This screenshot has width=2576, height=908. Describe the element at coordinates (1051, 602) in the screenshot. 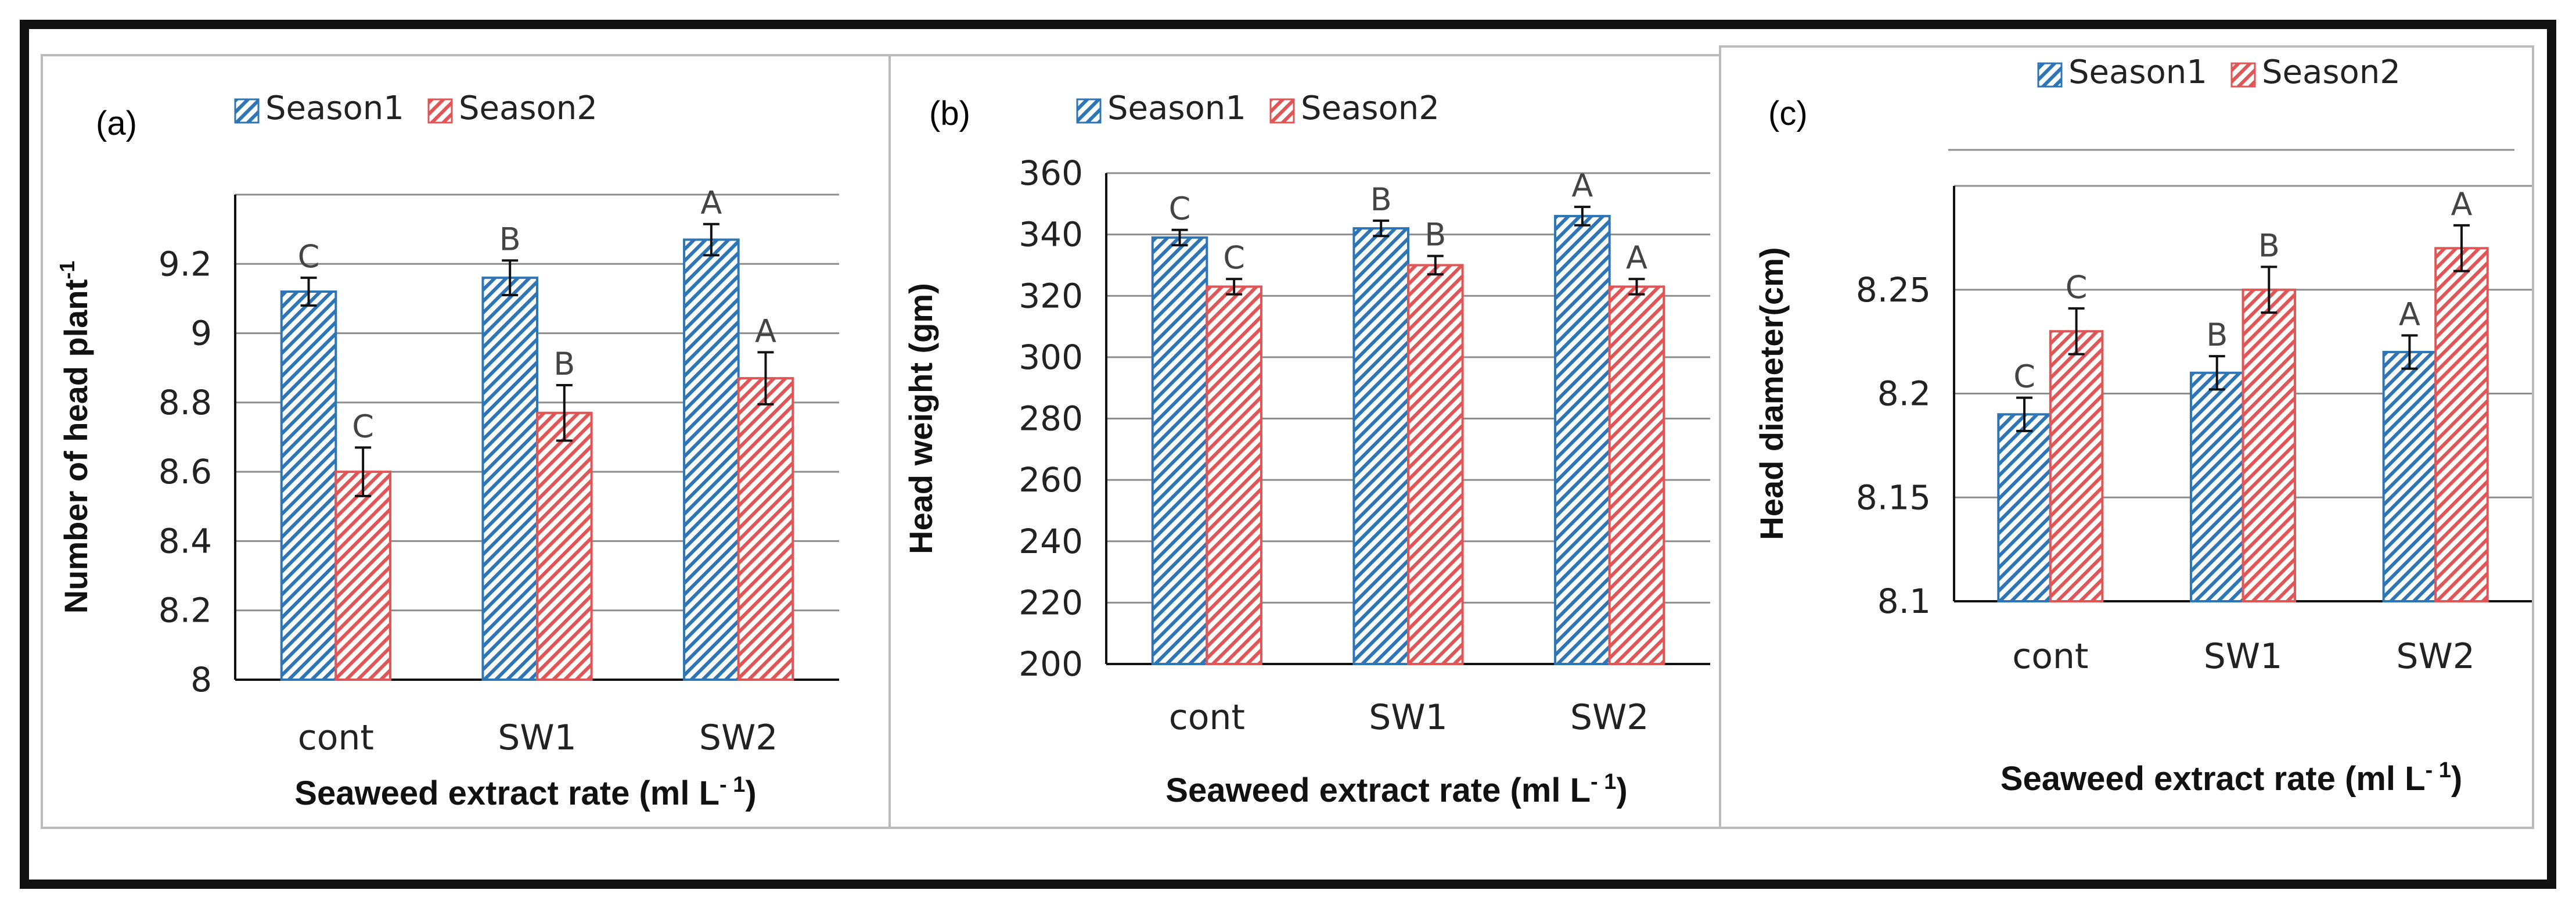

I see `y-tick-label: 220` at that location.